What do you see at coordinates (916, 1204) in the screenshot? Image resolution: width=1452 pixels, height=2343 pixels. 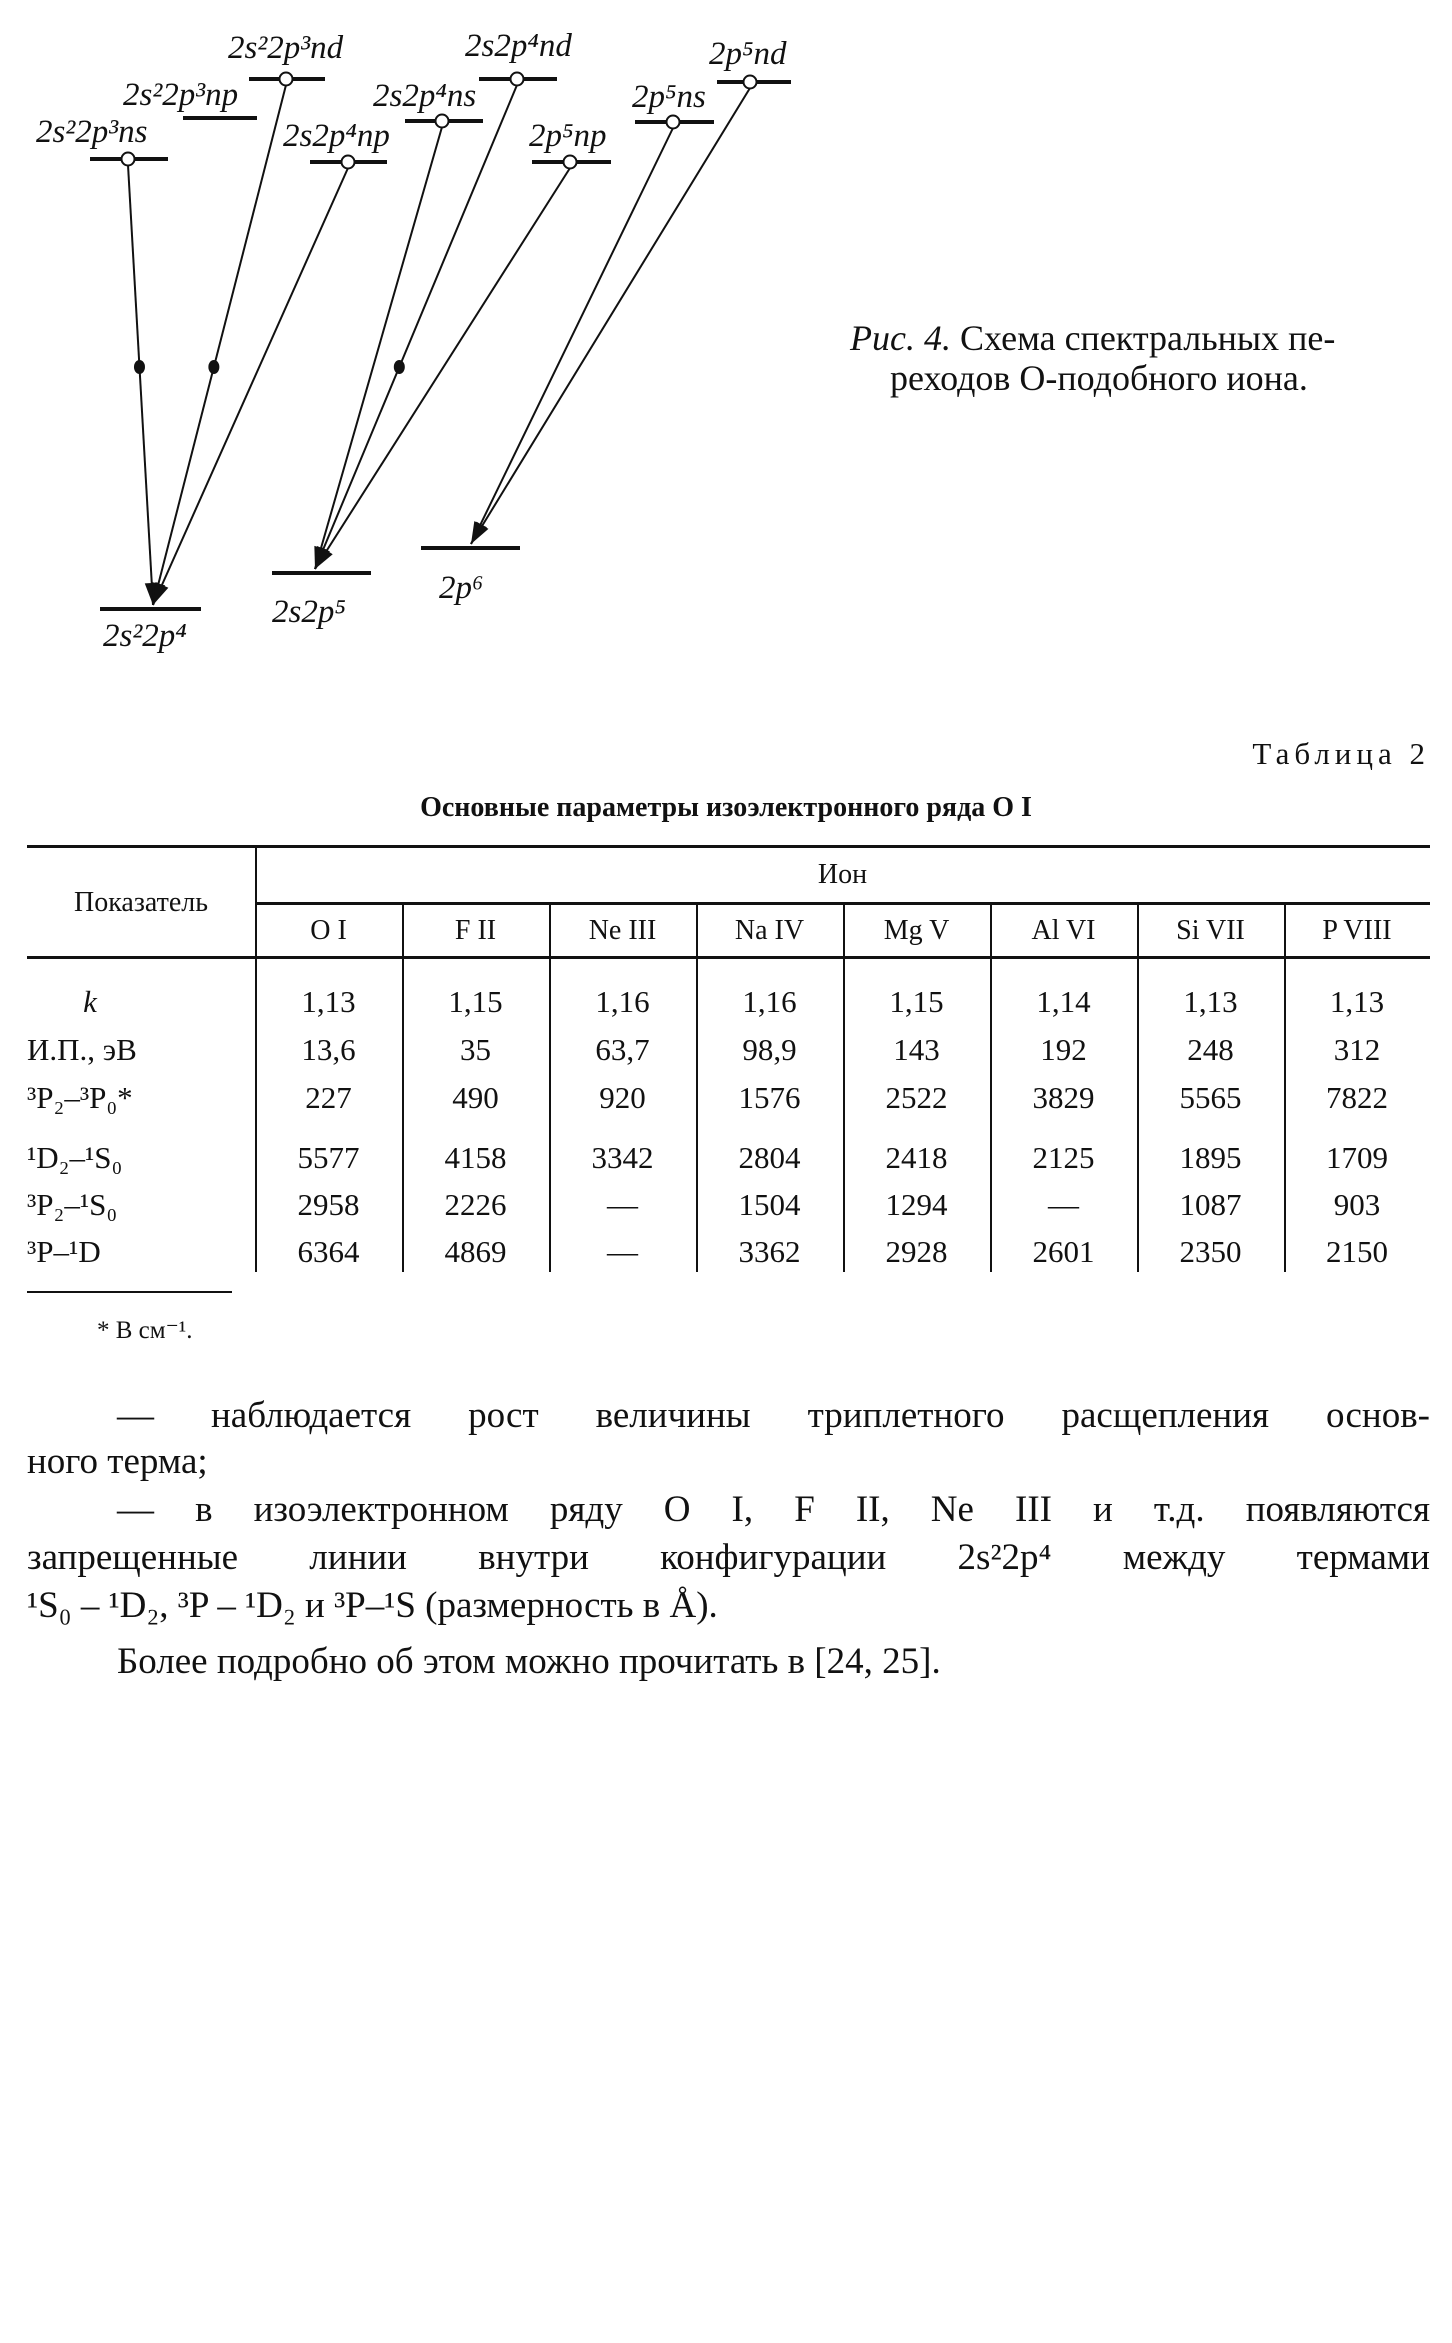 I see `table-cell: 1294` at bounding box center [916, 1204].